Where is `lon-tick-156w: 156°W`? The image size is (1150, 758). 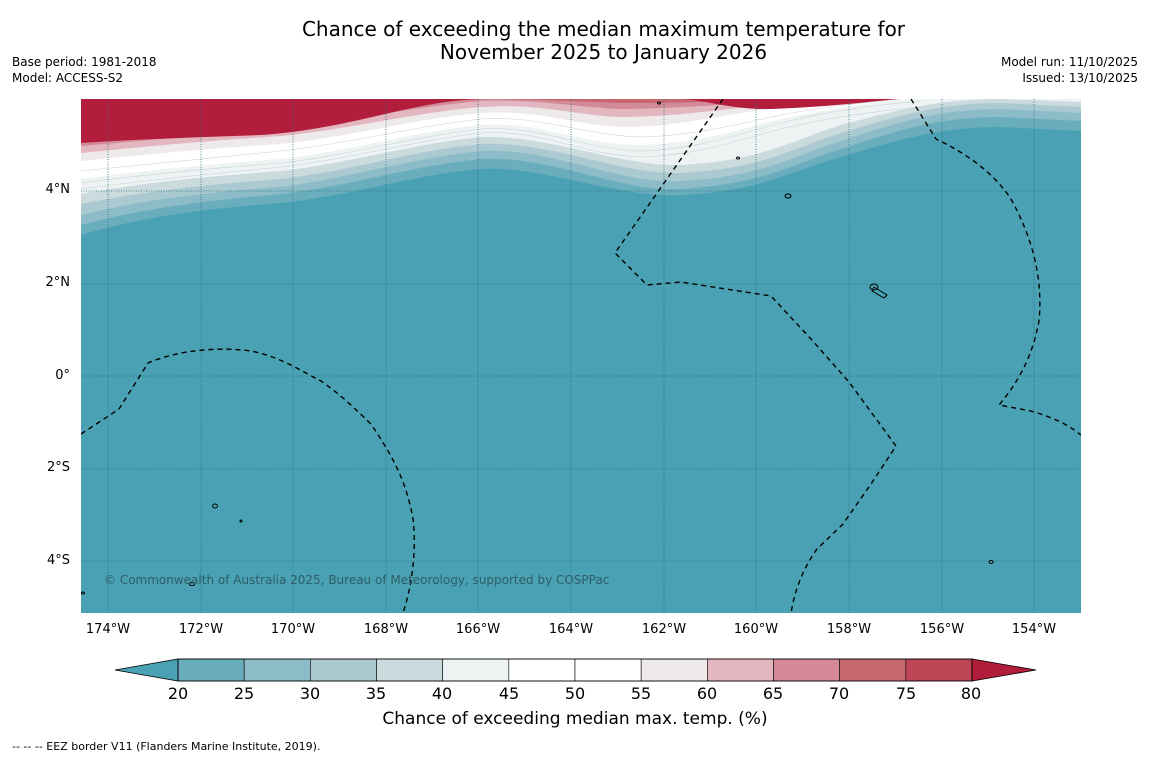 lon-tick-156w: 156°W is located at coordinates (942, 629).